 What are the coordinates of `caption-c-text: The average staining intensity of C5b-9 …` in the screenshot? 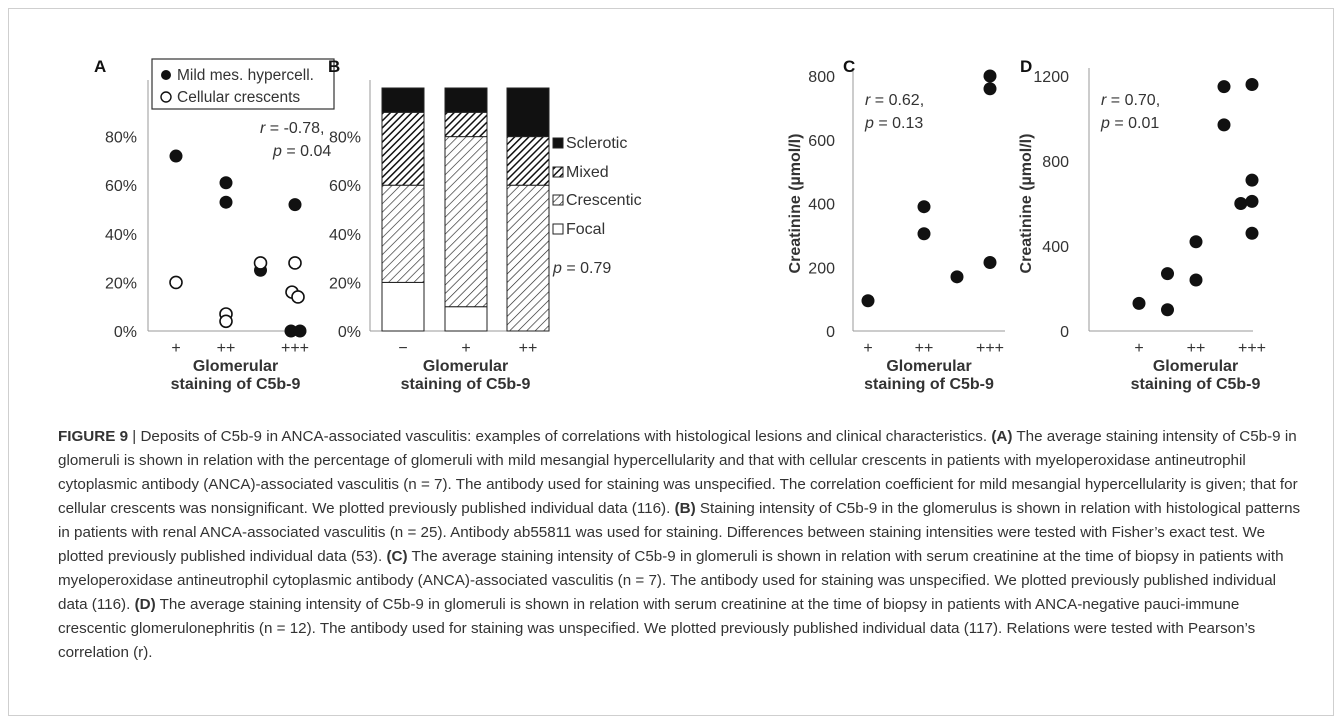 It's located at (671, 580).